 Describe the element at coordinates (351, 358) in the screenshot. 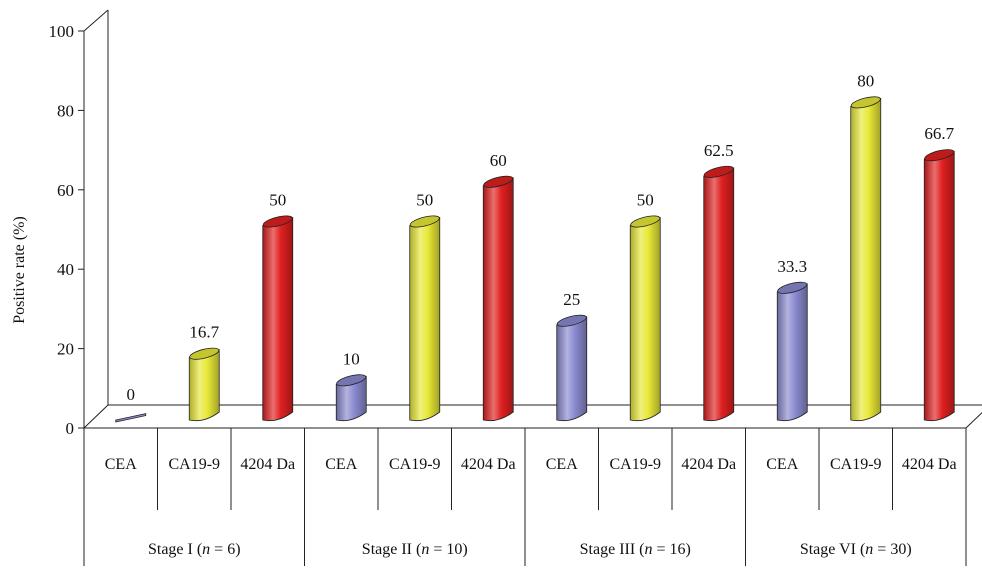

I see `value-label: 10` at that location.